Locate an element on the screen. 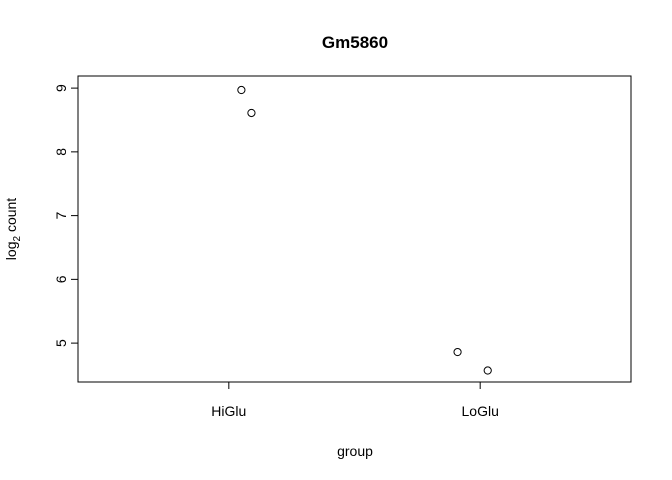 The width and height of the screenshot is (672, 480). y-tick-label: 5 is located at coordinates (61, 343).